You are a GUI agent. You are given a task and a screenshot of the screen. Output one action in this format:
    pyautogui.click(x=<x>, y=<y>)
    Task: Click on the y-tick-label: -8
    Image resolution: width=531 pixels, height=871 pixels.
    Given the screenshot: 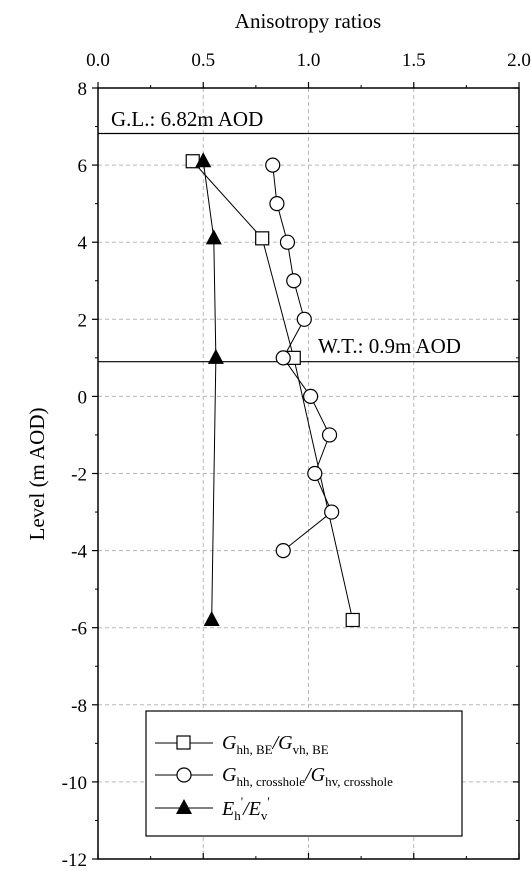 What is the action you would take?
    pyautogui.click(x=79, y=706)
    